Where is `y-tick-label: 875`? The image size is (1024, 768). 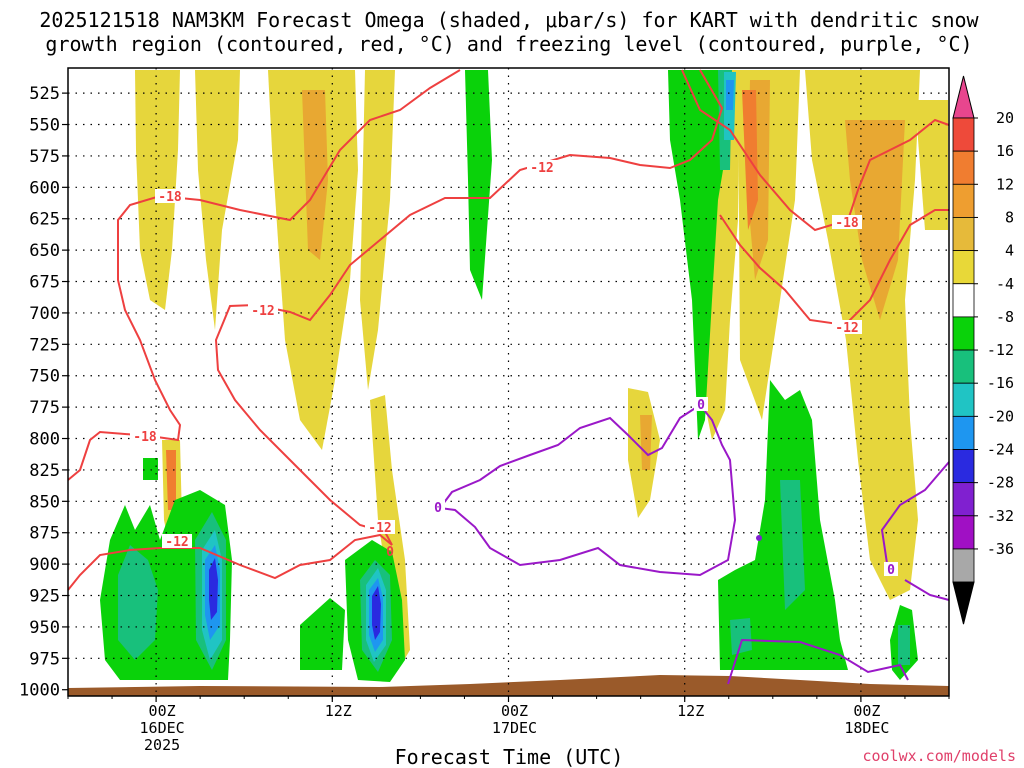
y-tick-label: 875 is located at coordinates (44, 534).